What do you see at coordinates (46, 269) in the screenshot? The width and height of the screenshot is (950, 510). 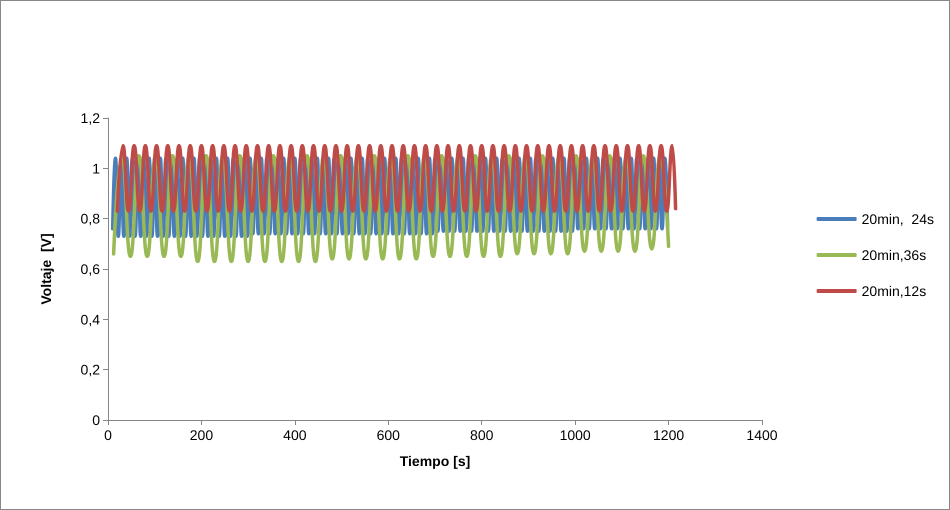 I see `y-axis-title: Voltaje [V]` at bounding box center [46, 269].